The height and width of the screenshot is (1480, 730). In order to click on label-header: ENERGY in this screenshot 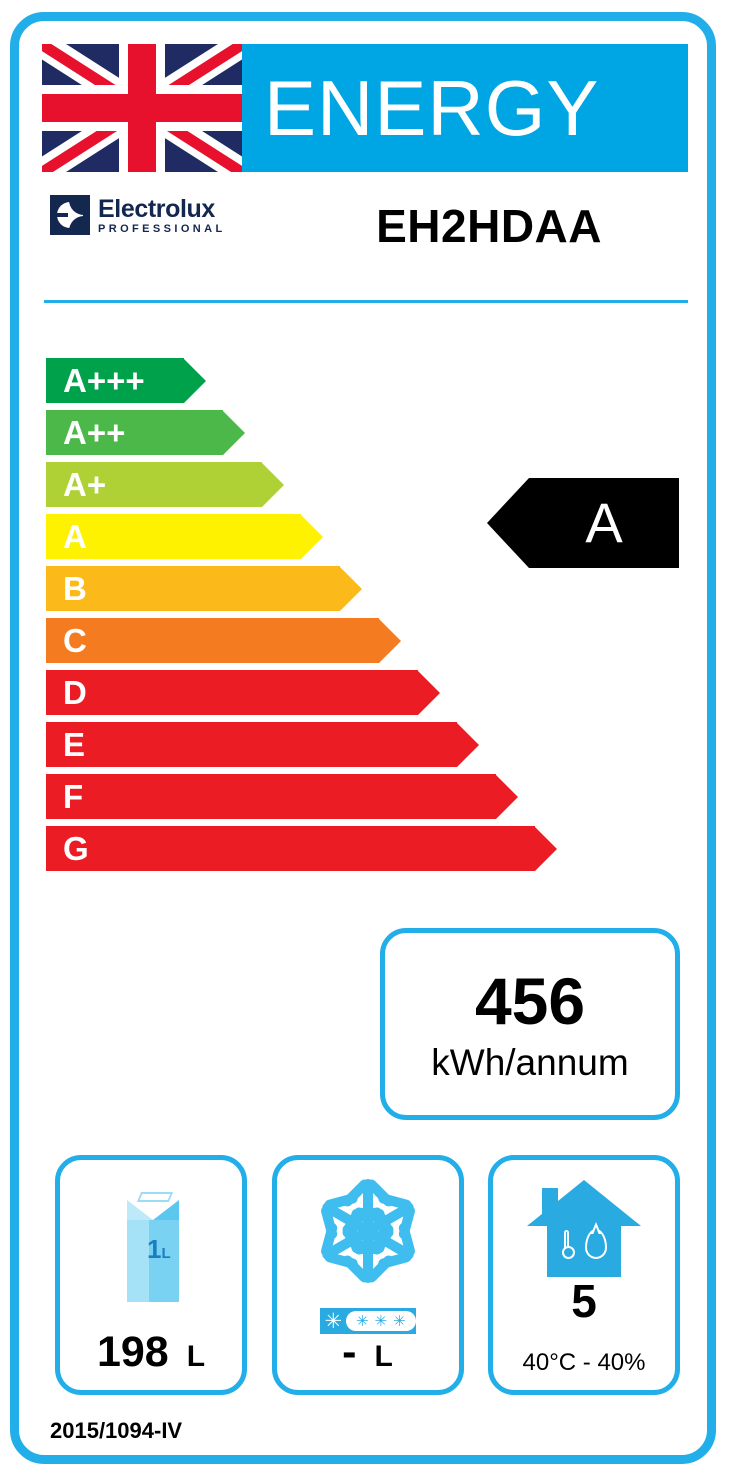, I will do `click(365, 108)`.